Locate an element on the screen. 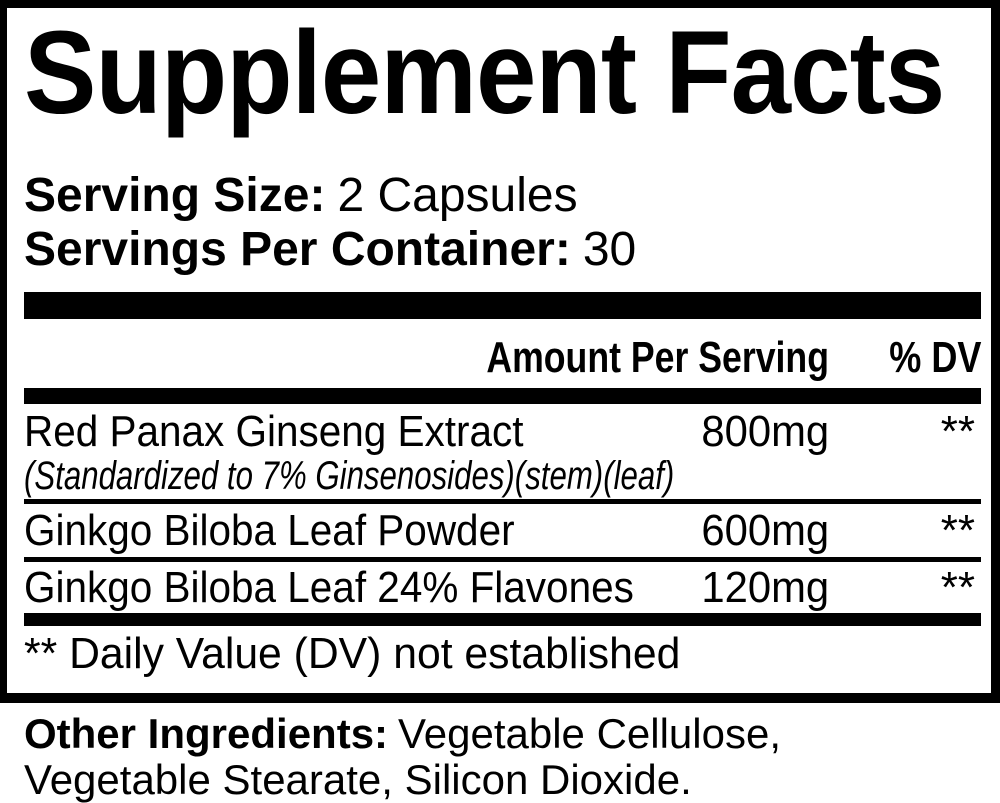 The image size is (1000, 803). servings-per-container-line: Servings Per Container: 30 is located at coordinates (502, 250).